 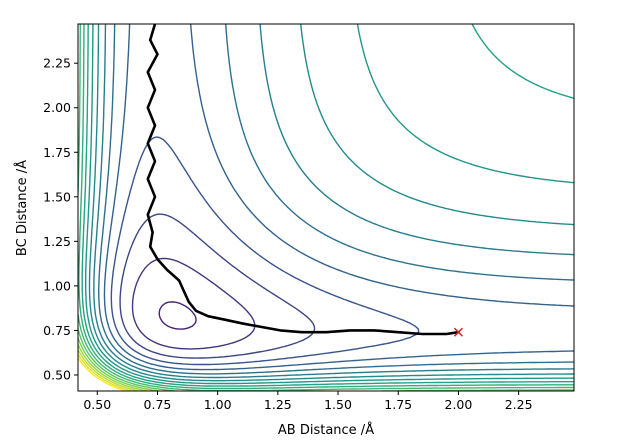 I want to click on x-tick-label: 1.50, so click(x=338, y=404).